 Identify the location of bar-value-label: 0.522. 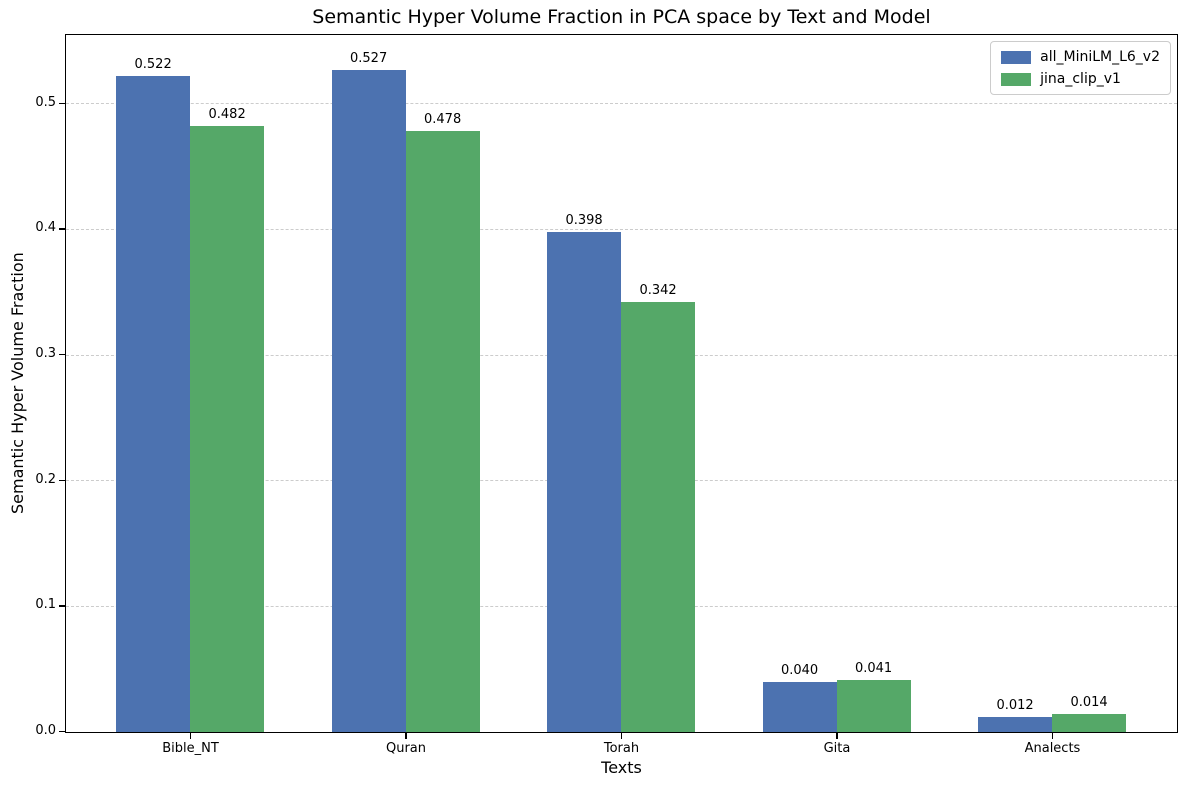
(153, 65).